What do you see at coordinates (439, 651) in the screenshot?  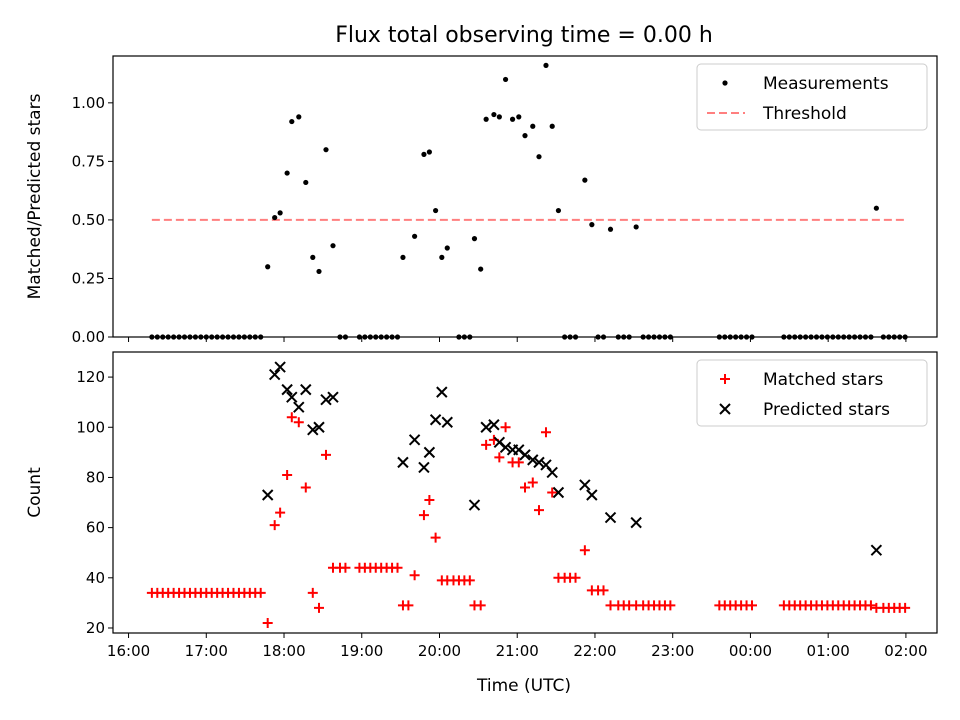 I see `x-tick-label: 20:00` at bounding box center [439, 651].